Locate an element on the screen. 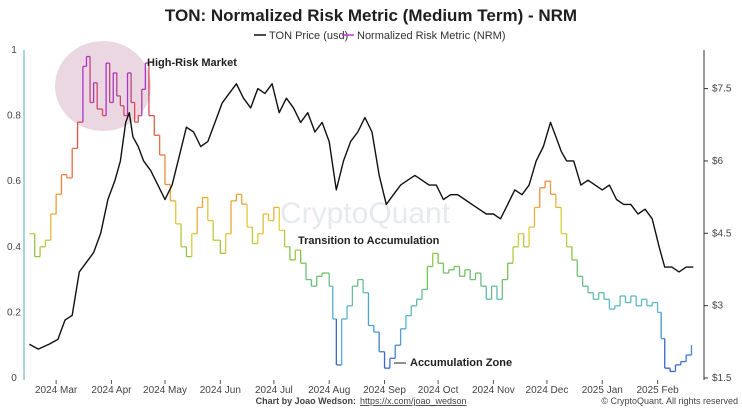 Image resolution: width=742 pixels, height=410 pixels. x-tick-label: 2024 Jun is located at coordinates (220, 390).